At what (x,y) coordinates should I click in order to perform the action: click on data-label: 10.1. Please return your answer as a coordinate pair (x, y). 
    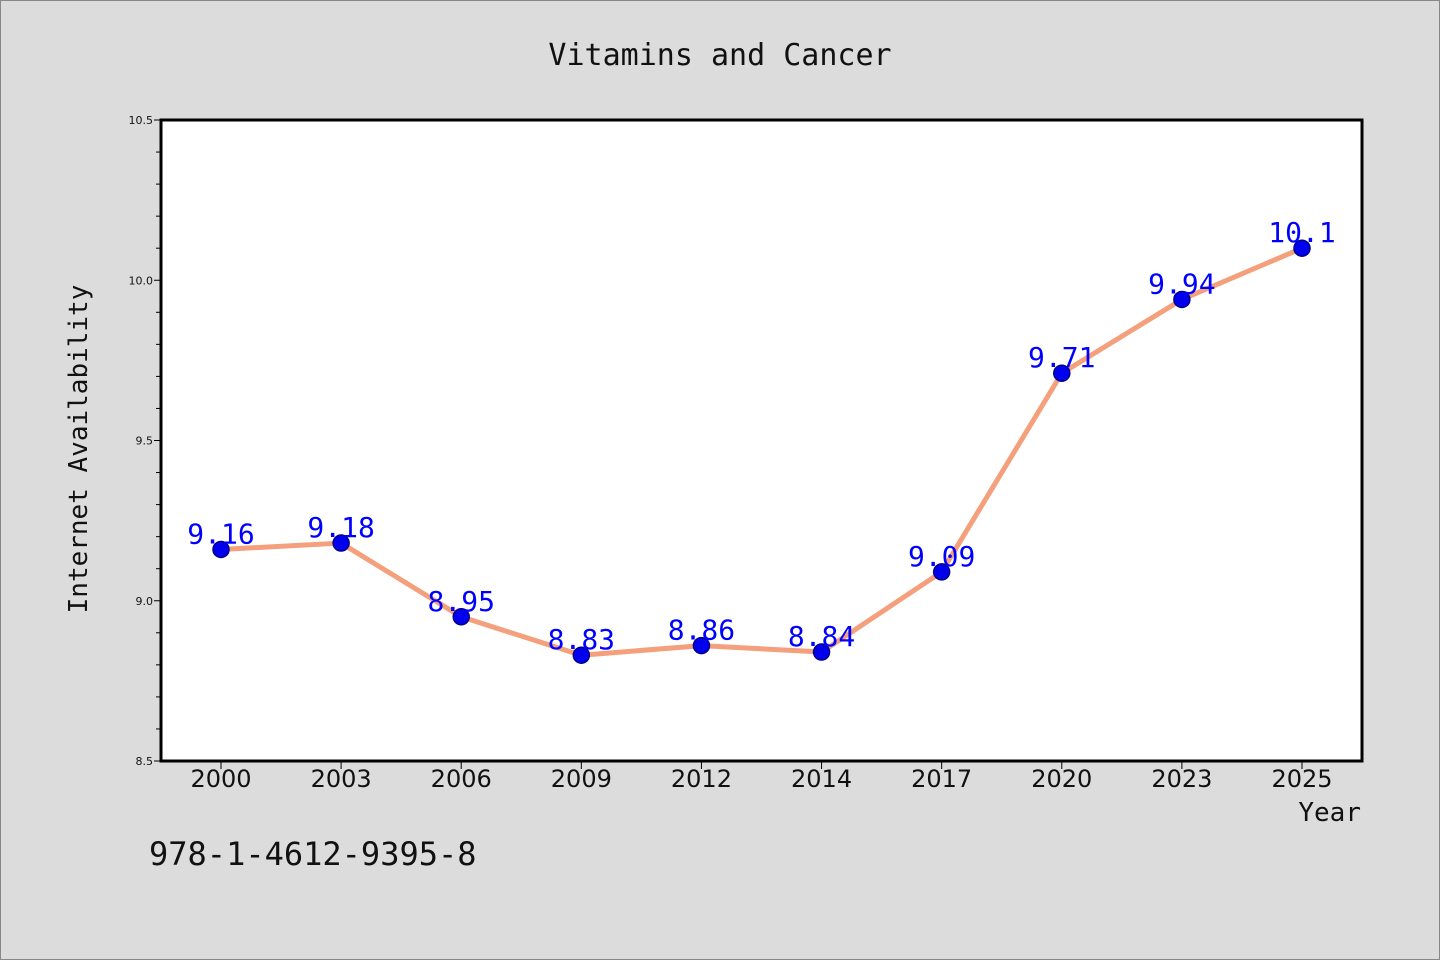
    Looking at the image, I should click on (1301, 232).